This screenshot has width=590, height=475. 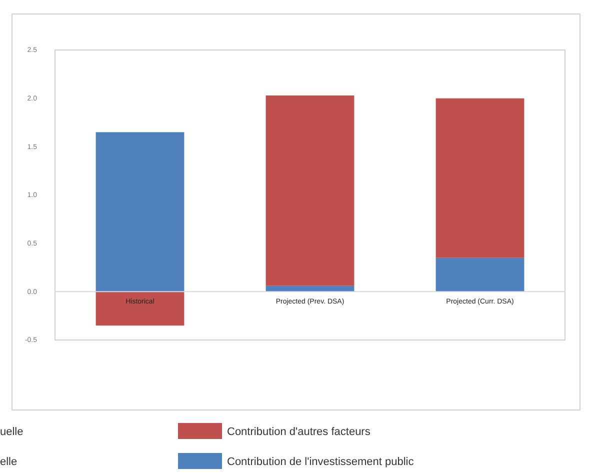 I want to click on text: uelle, so click(x=12, y=432).